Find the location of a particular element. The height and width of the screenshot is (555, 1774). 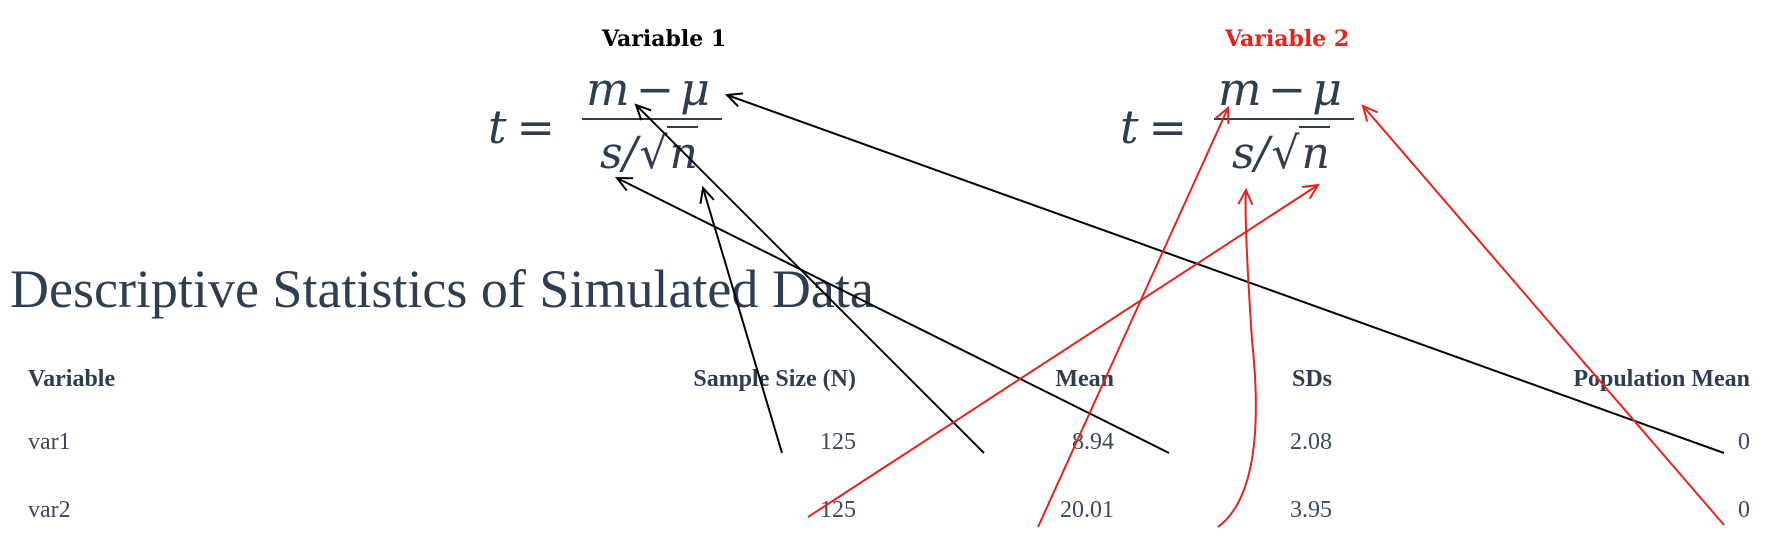

variable-2-label: Variable 2 is located at coordinates (1287, 39).